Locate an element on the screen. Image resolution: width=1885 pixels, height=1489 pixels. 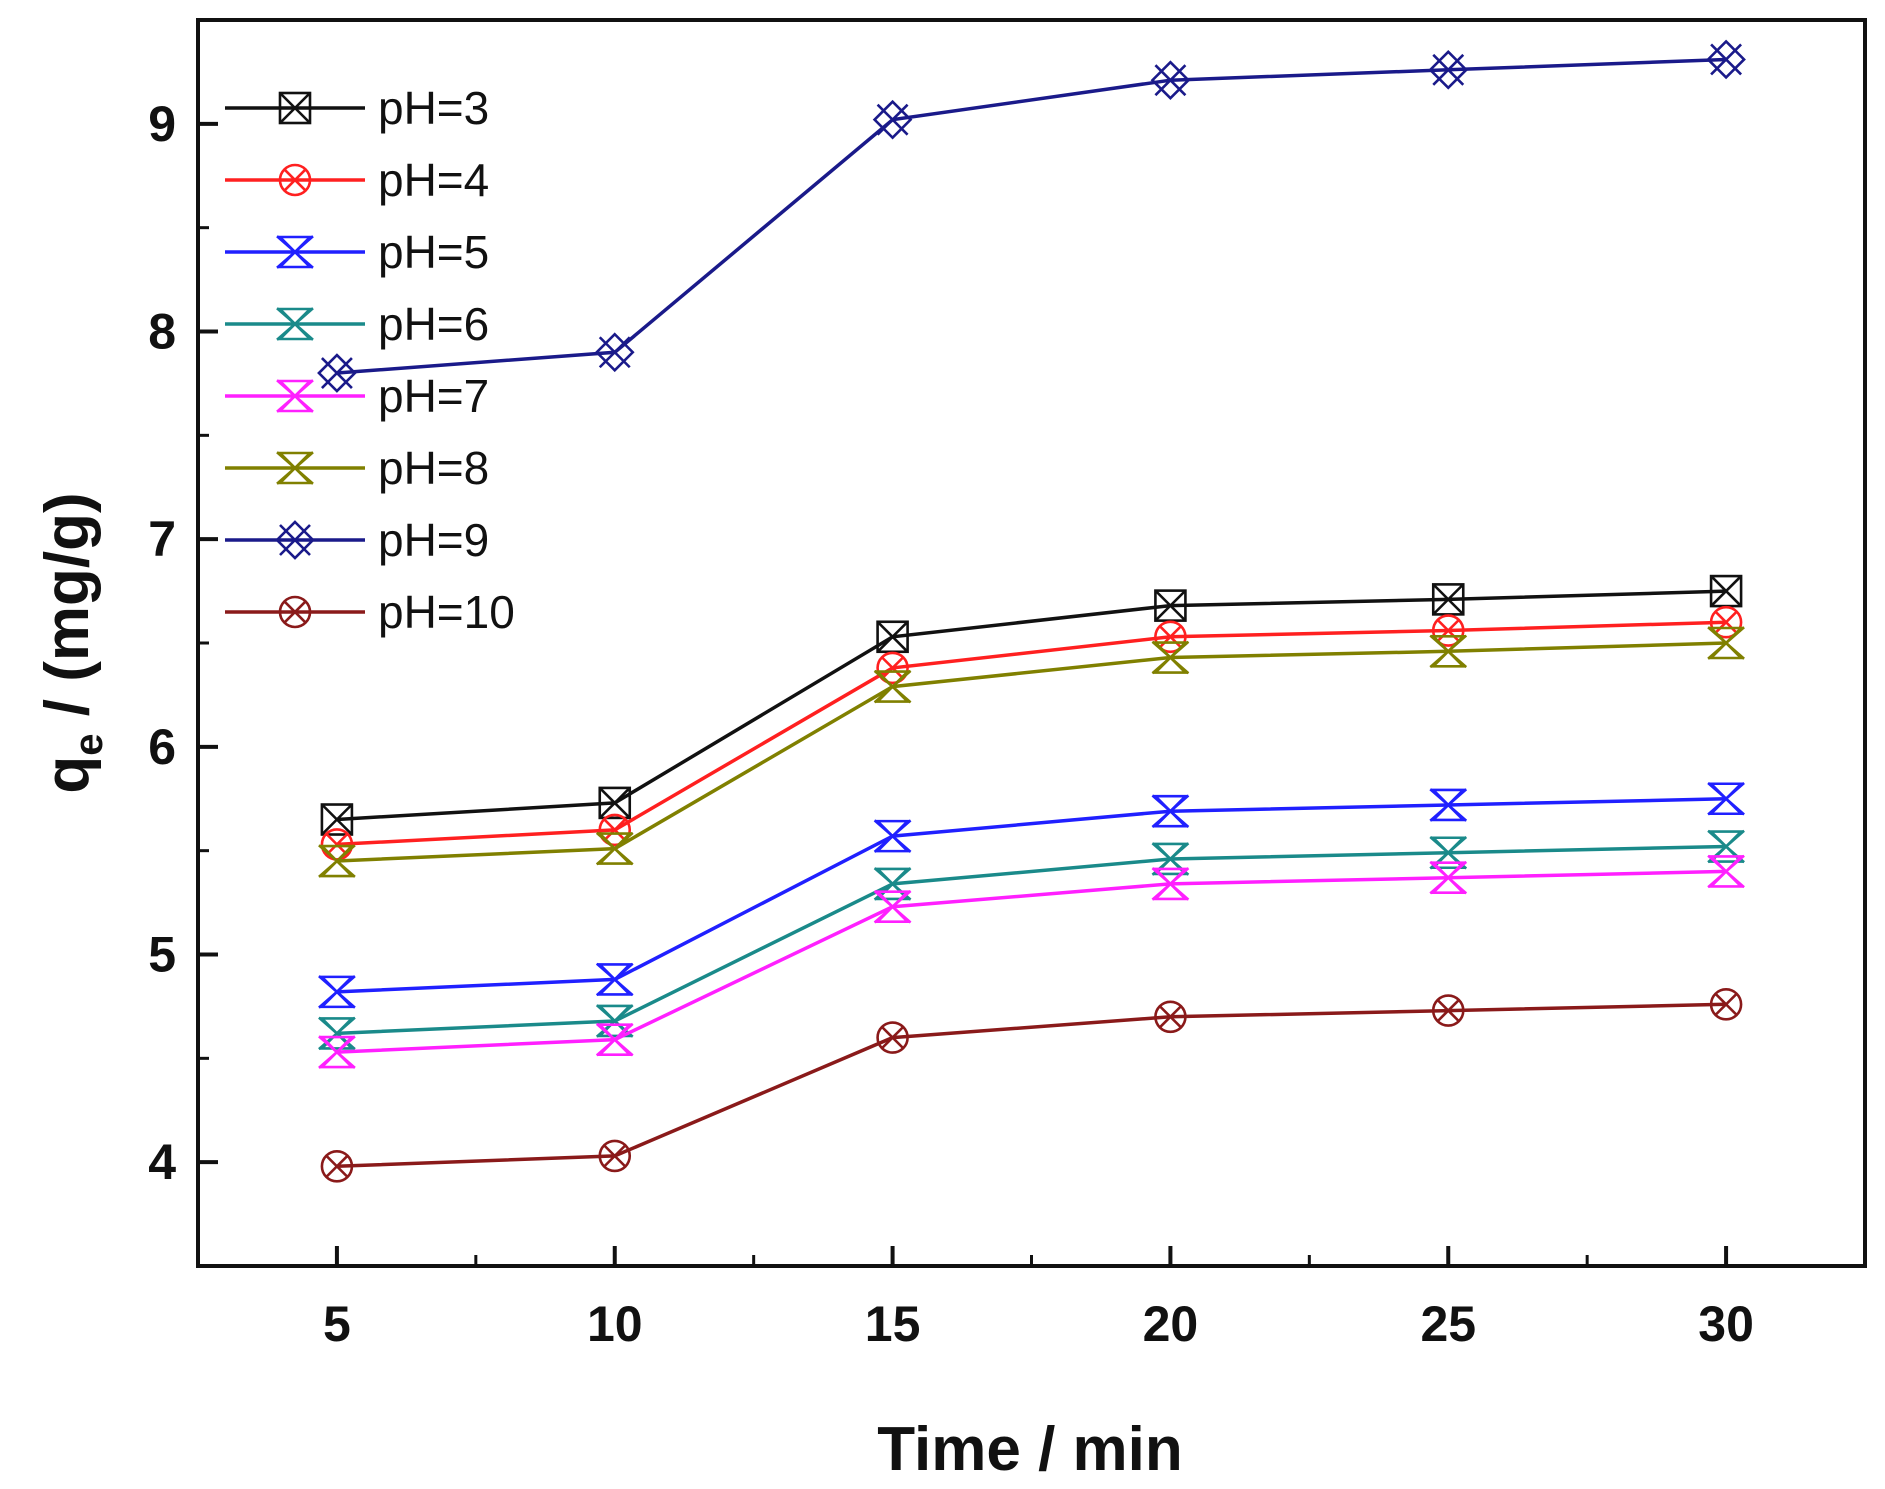
legend-item: pH=3 is located at coordinates (357, 108).